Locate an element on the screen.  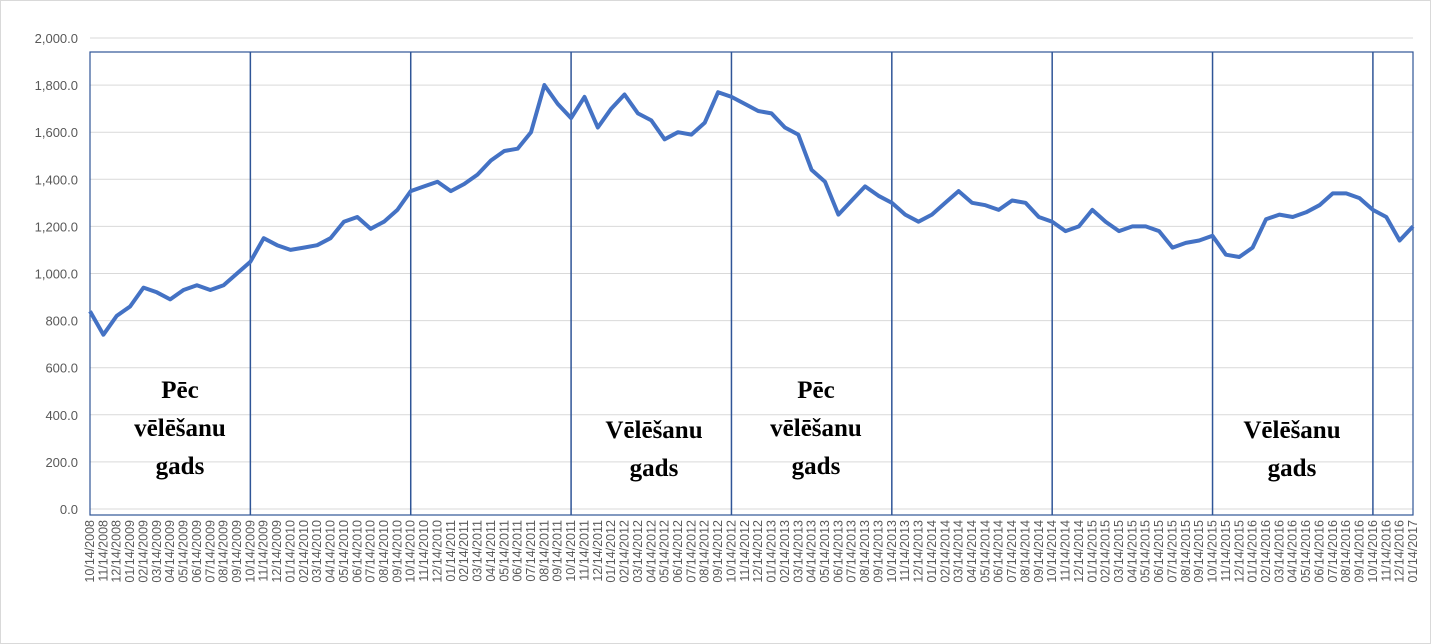
x-tick-label: 12/14/2015 is located at coordinates (1239, 551).